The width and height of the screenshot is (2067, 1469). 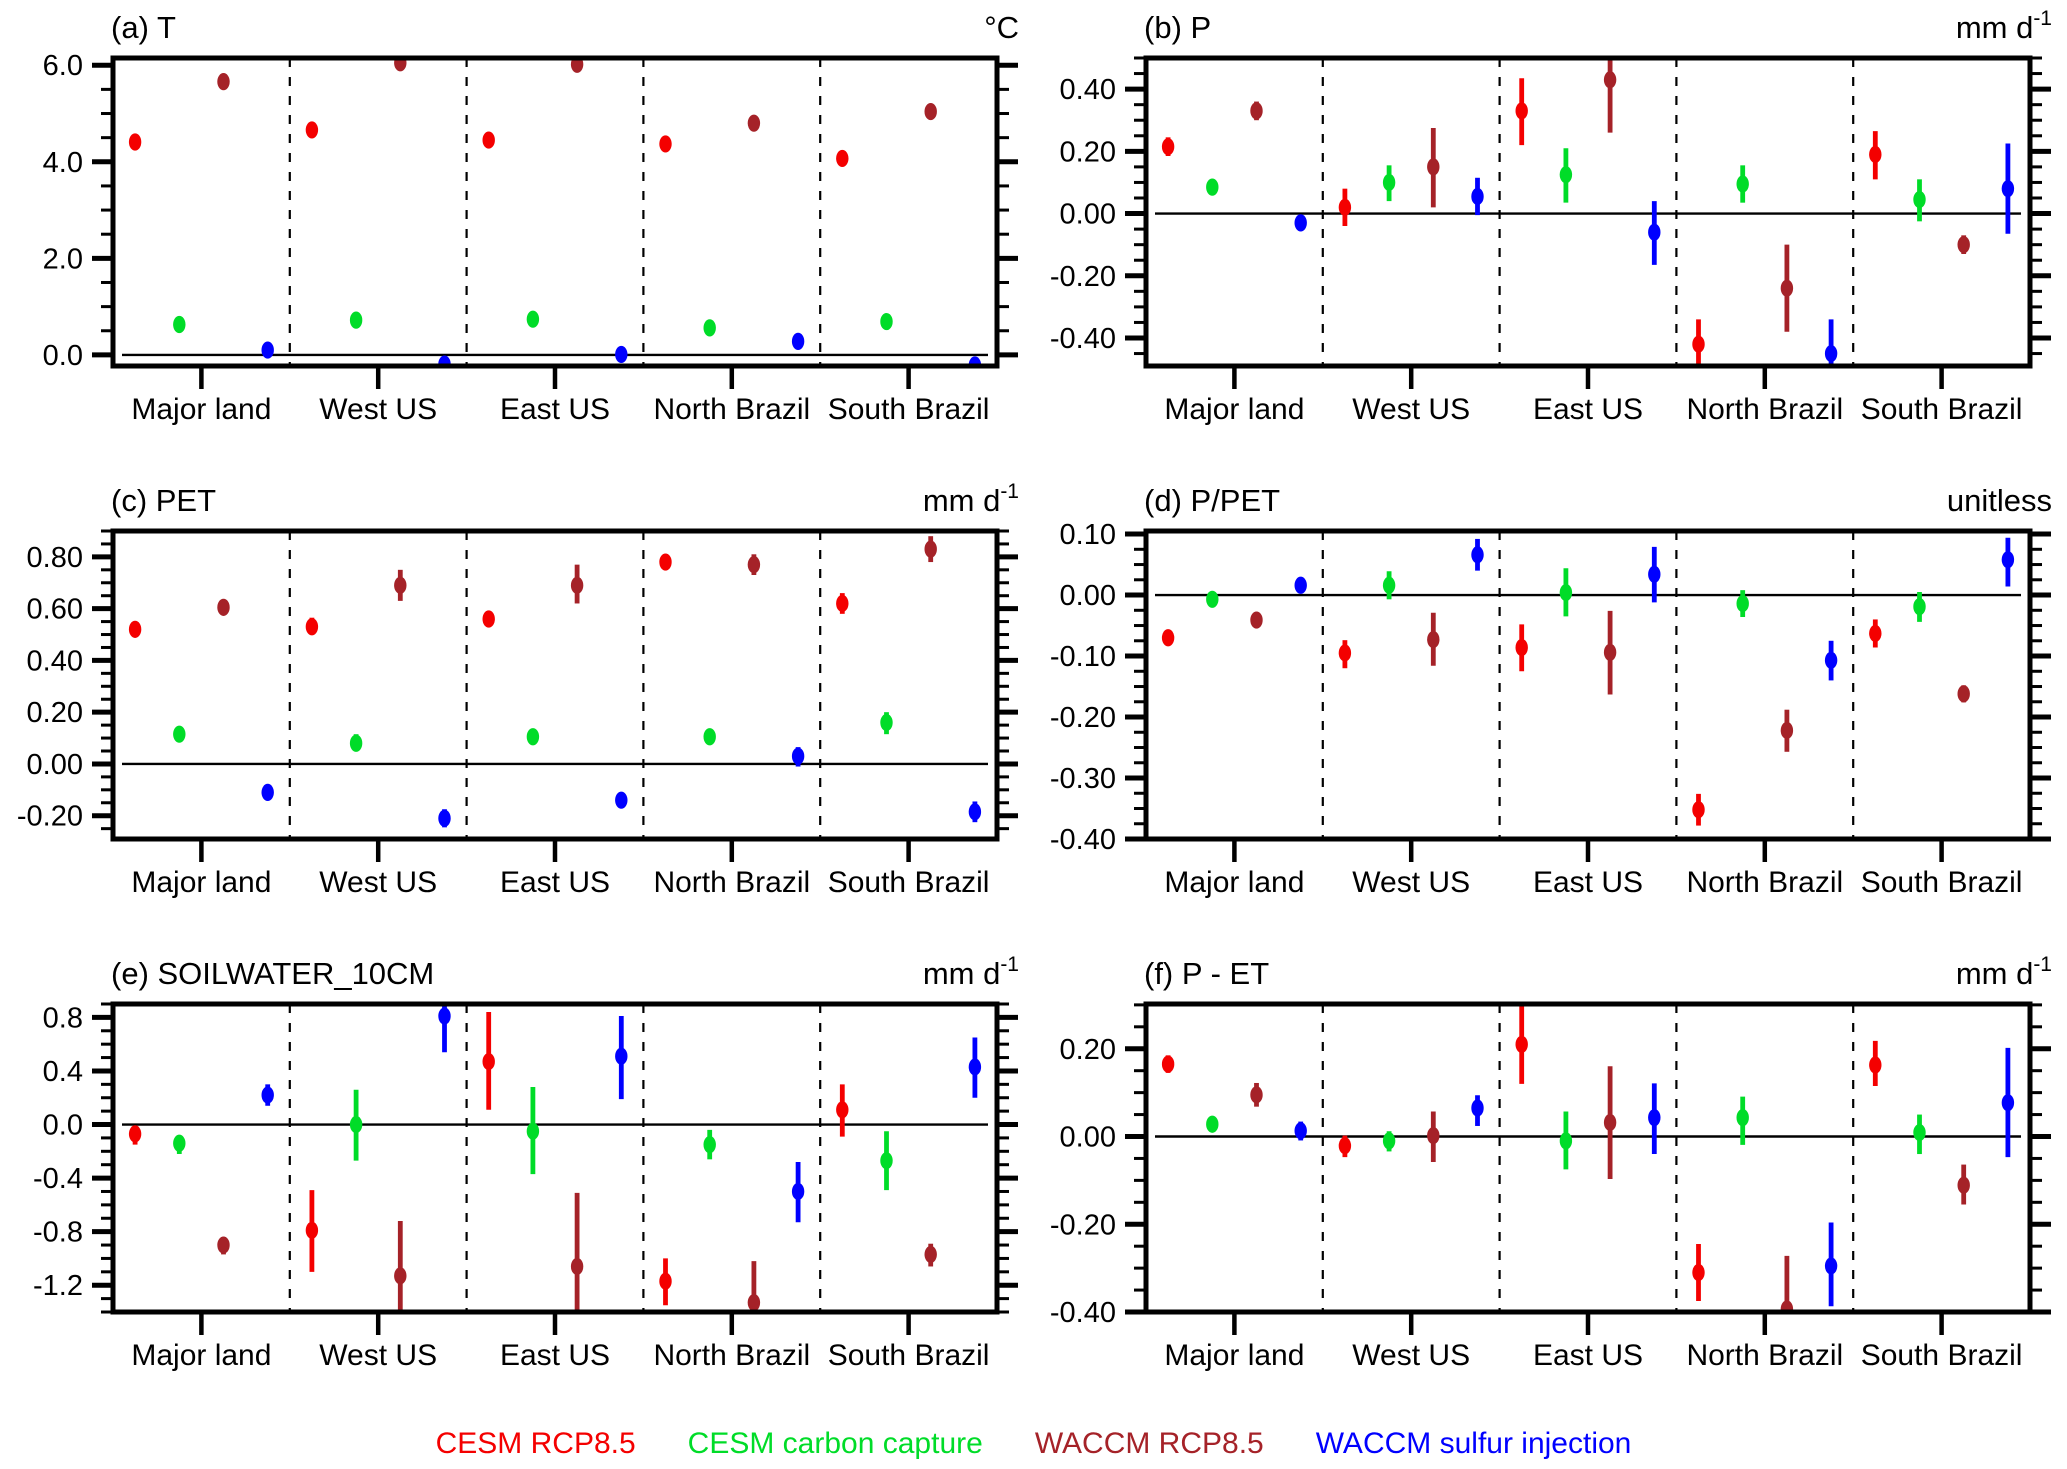 What do you see at coordinates (1234, 1355) in the screenshot?
I see `x-category-label: Major land` at bounding box center [1234, 1355].